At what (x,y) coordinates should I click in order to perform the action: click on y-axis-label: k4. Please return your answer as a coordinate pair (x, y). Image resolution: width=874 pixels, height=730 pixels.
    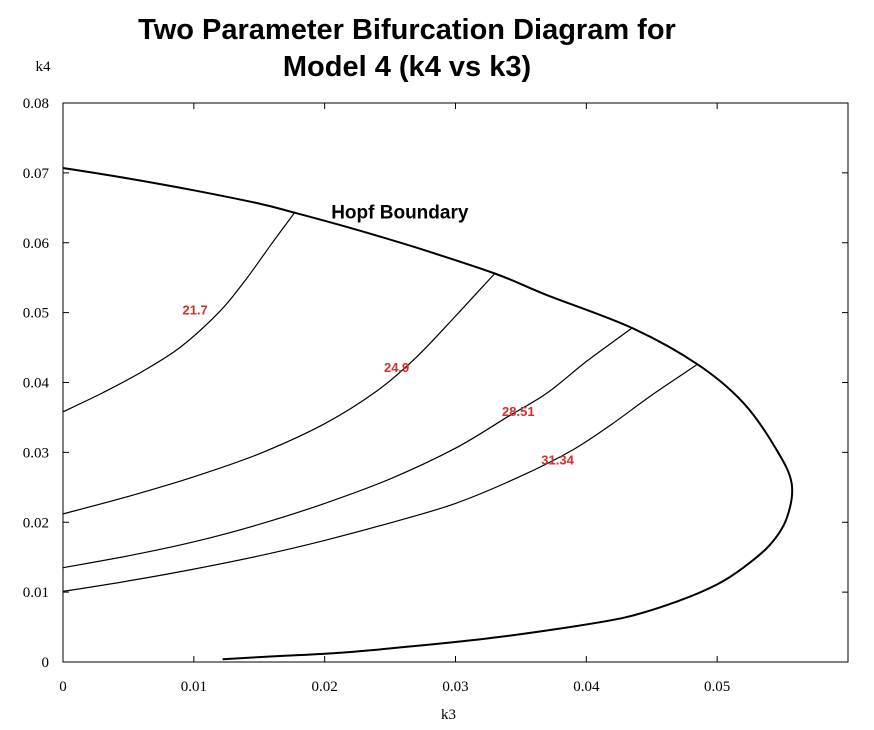
    Looking at the image, I should click on (44, 67).